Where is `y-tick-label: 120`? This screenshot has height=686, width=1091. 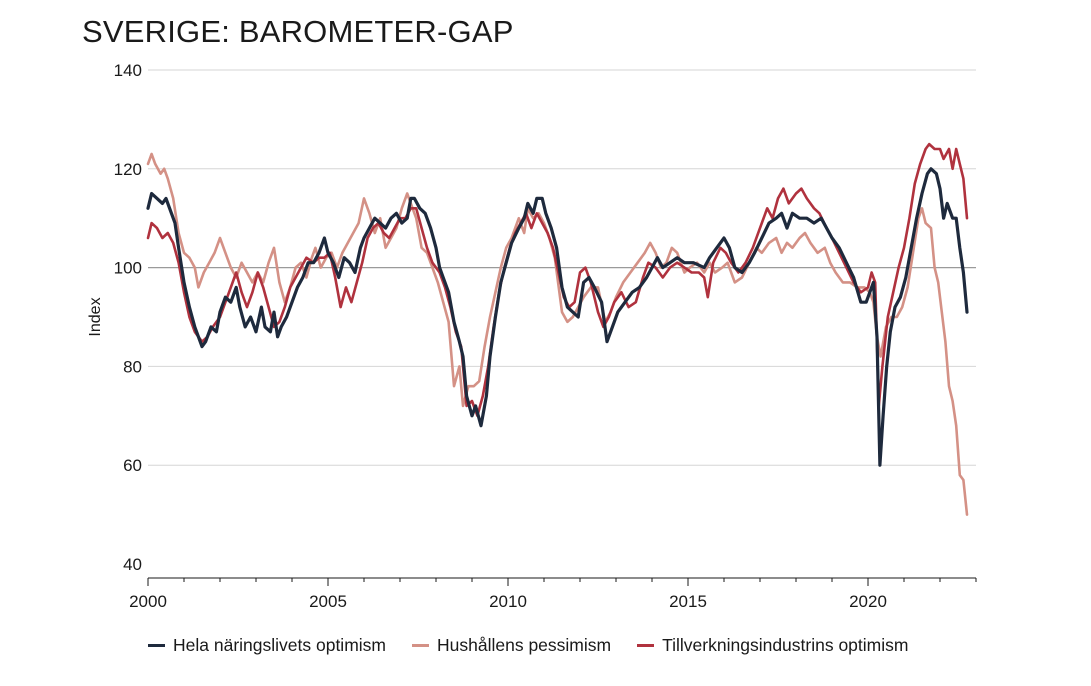 y-tick-label: 120 is located at coordinates (128, 169).